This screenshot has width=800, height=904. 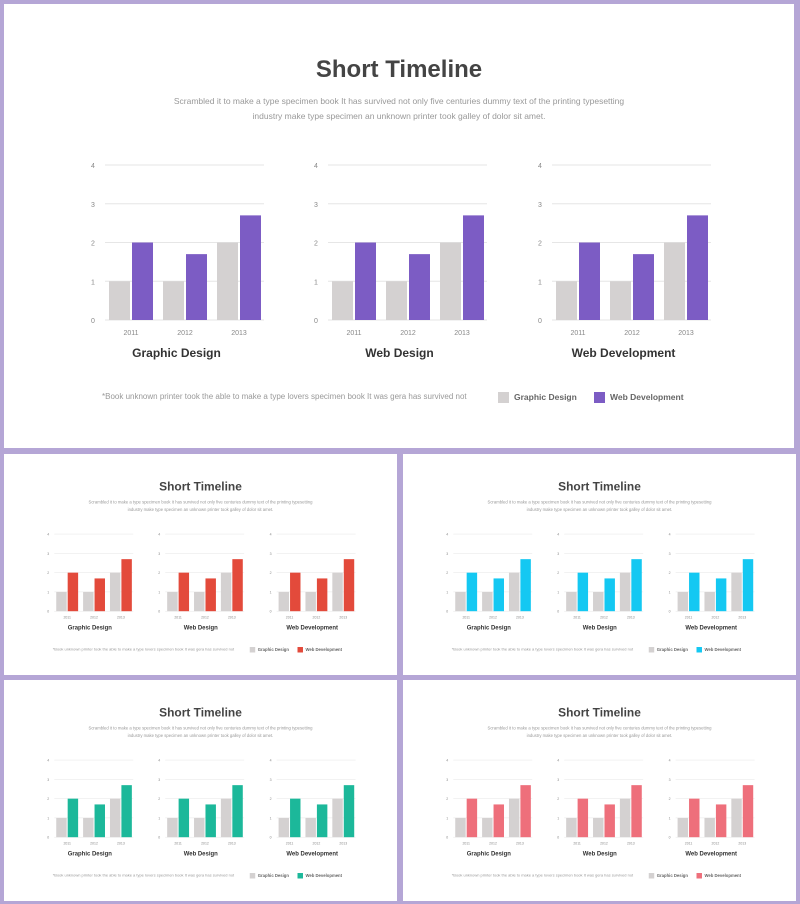 I want to click on chart-svg: 0 1 2 3 4 2011 2012 2013, so click(x=712, y=576).